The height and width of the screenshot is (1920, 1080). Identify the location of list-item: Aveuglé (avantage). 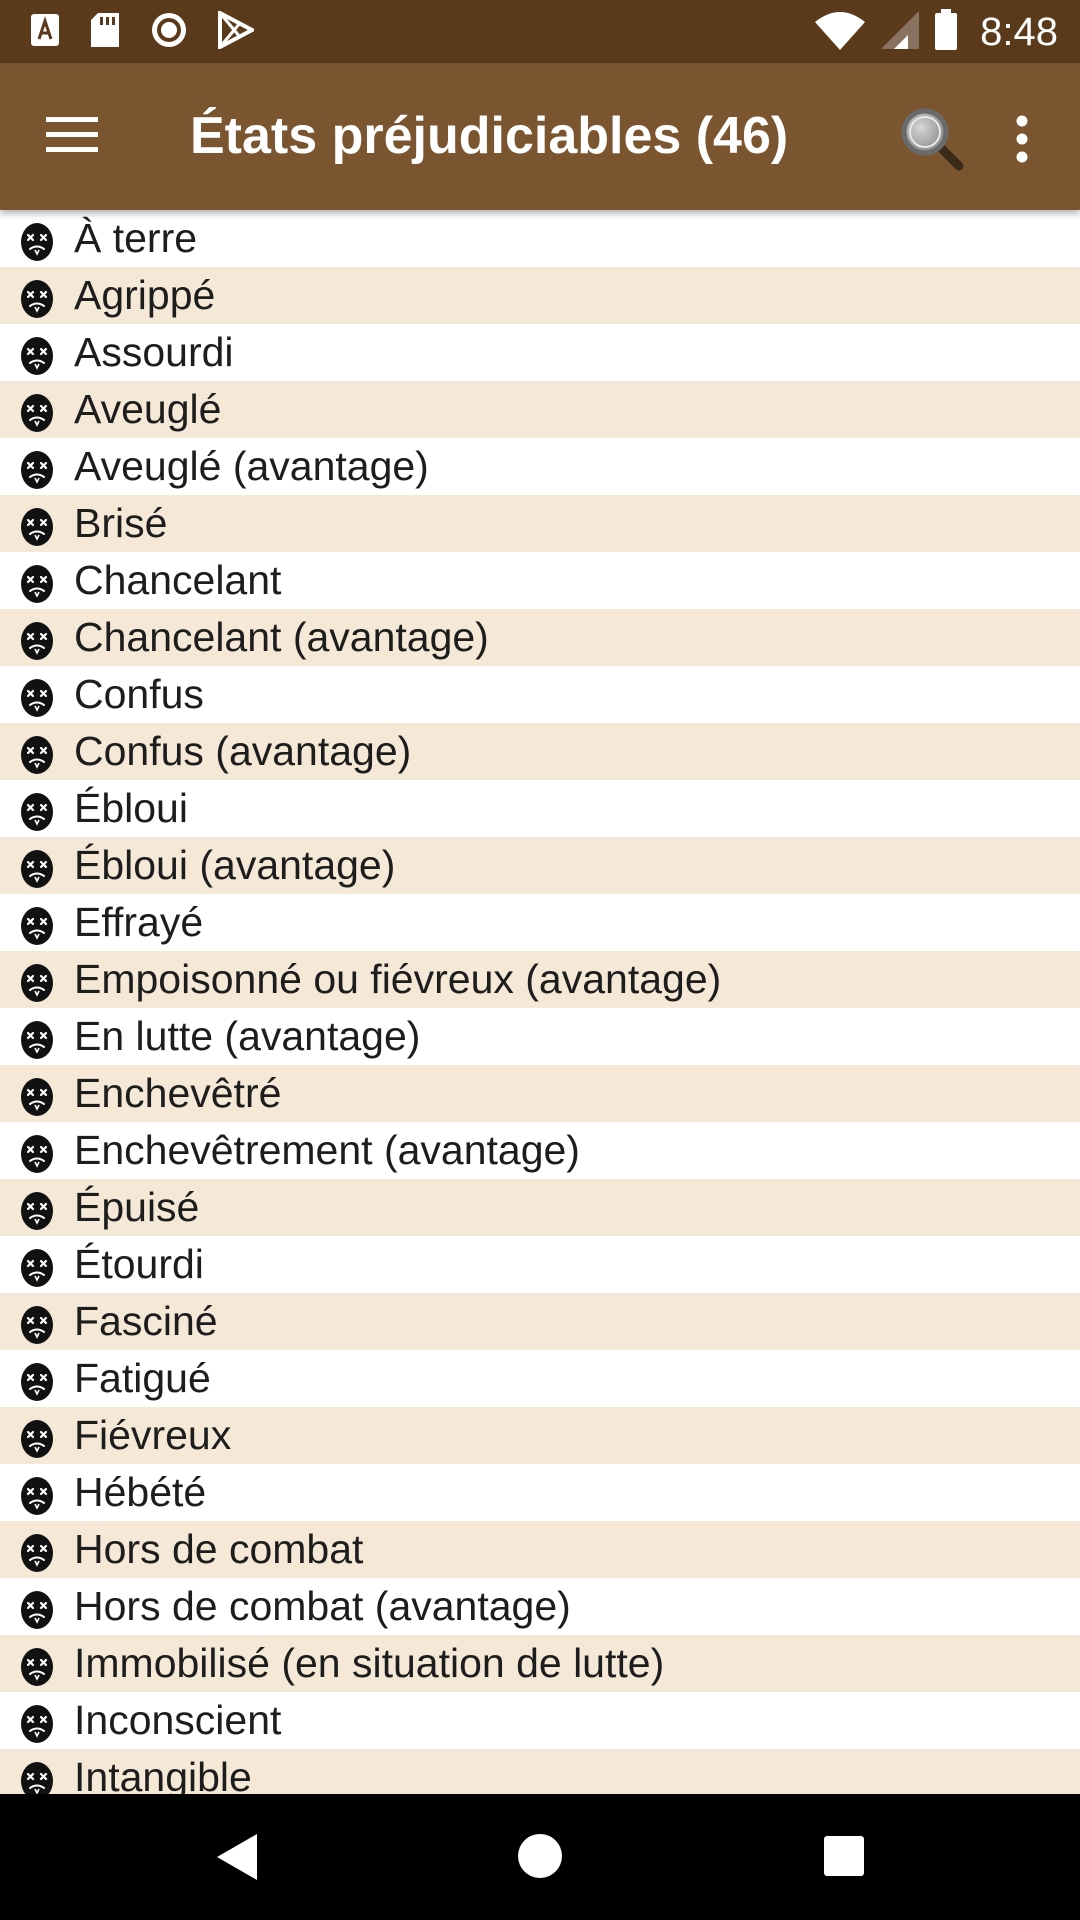
(540, 466).